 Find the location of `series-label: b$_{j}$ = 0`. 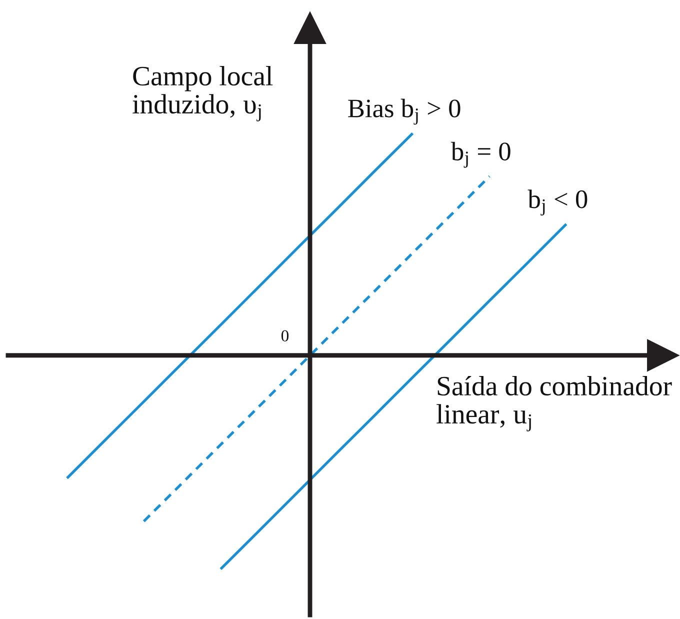

series-label: b$_{j}$ = 0 is located at coordinates (480, 155).